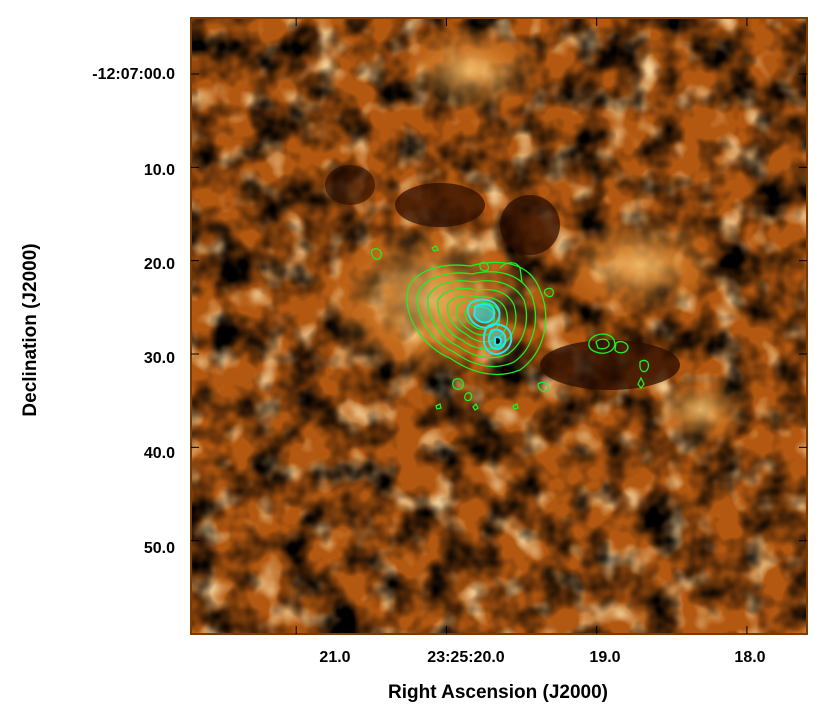  I want to click on y-tick-label: 20.0, so click(159, 264).